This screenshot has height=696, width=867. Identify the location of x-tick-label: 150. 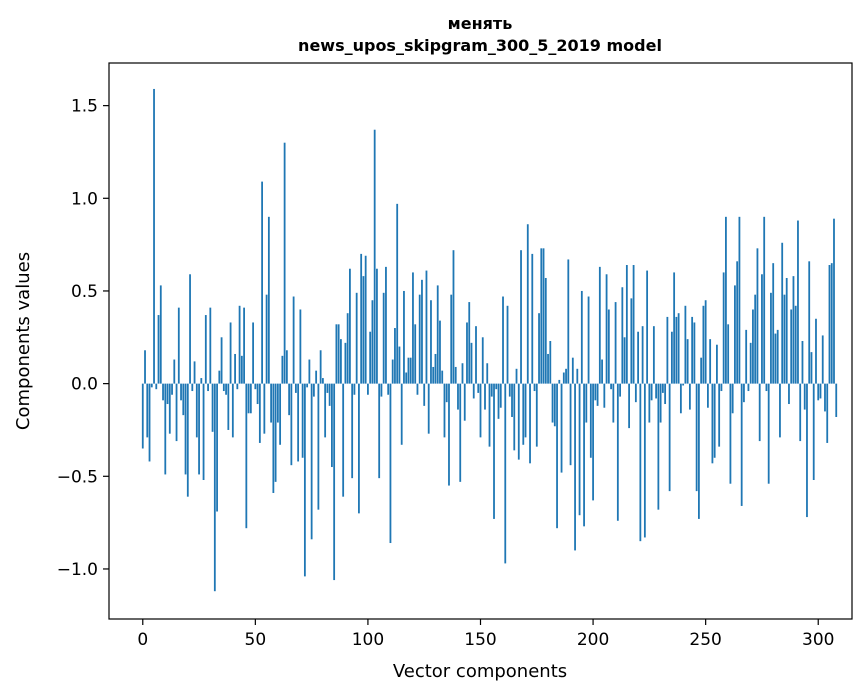
(480, 640).